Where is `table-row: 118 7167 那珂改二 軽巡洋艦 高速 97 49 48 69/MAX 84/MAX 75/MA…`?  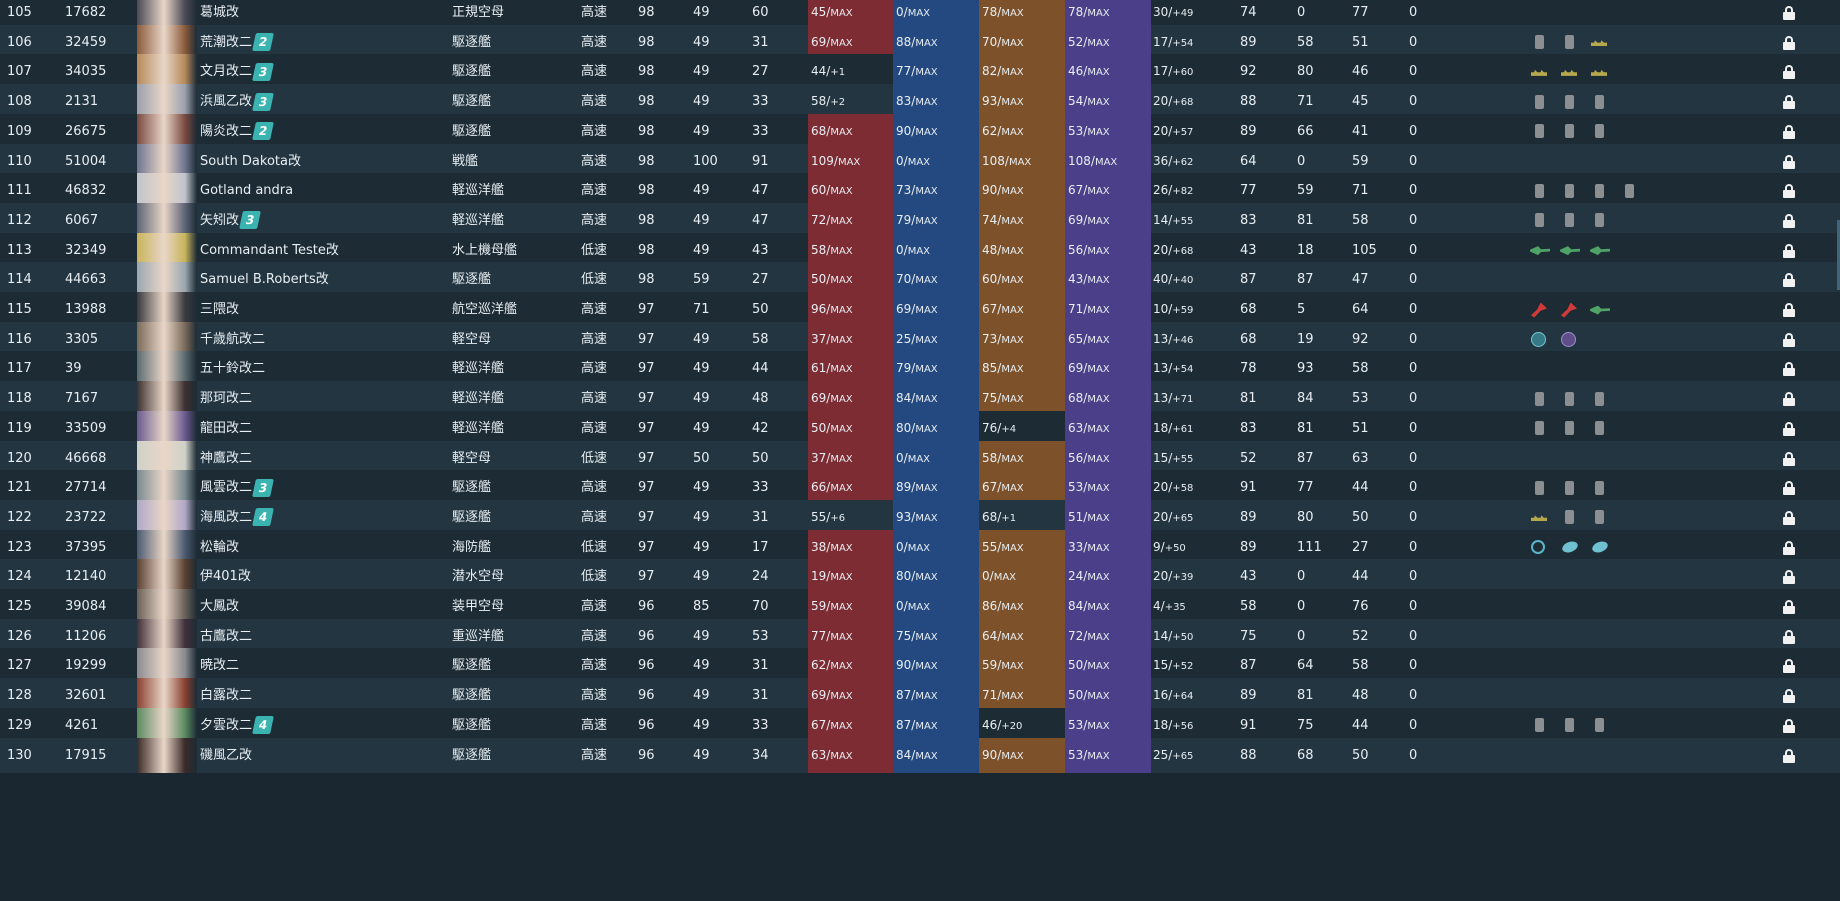 table-row: 118 7167 那珂改二 軽巡洋艦 高速 97 49 48 69/MAX 84/MAX 75/MA… is located at coordinates (920, 399).